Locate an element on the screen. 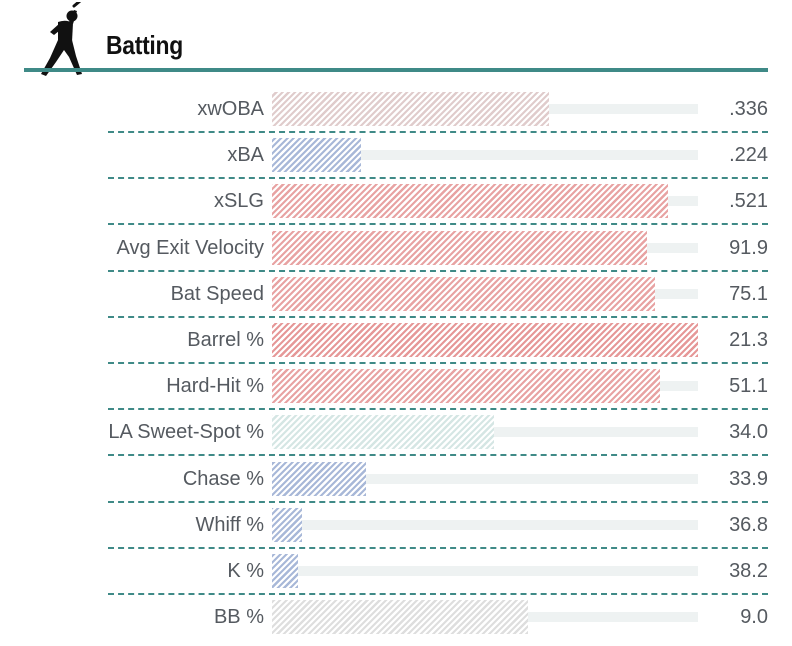  metric-label: BB % is located at coordinates (238, 617).